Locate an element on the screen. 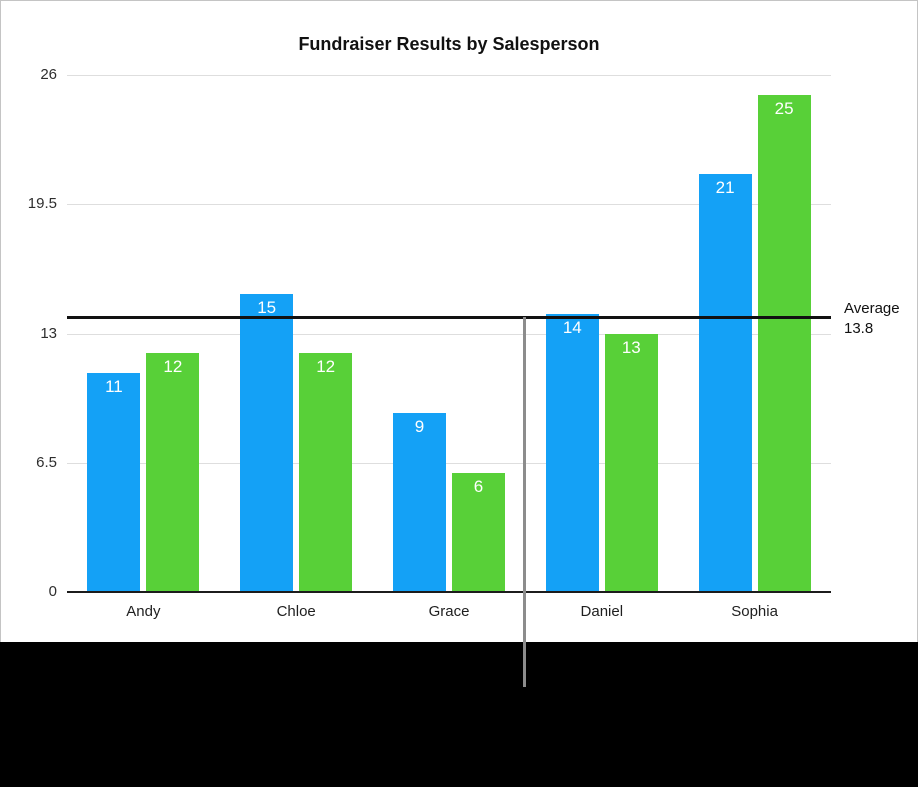 The width and height of the screenshot is (918, 787). x-axis-label-sophia: Sophia is located at coordinates (754, 611).